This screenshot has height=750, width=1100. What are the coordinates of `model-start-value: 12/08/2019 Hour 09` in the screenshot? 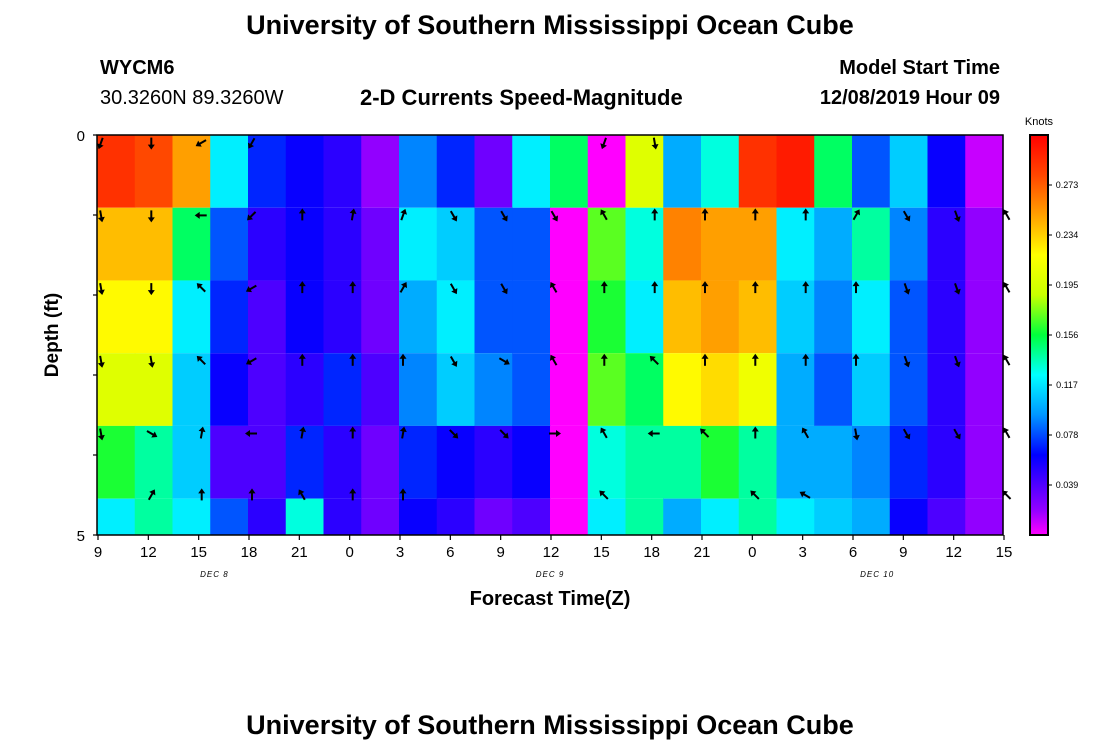 It's located at (909, 98).